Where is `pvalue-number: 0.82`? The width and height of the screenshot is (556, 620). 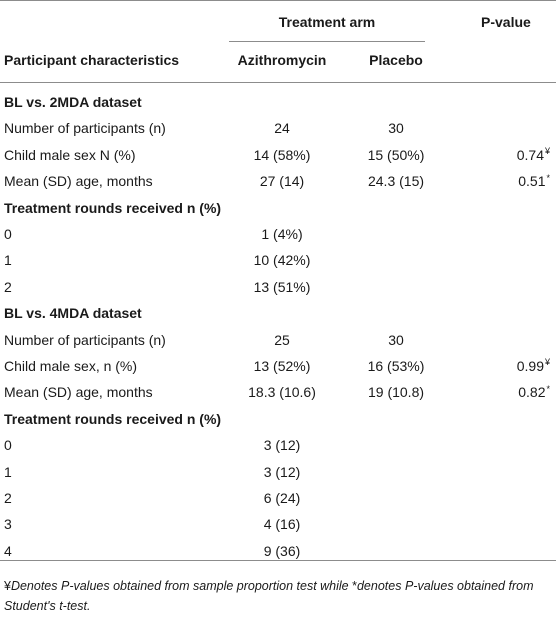 pvalue-number: 0.82 is located at coordinates (532, 392).